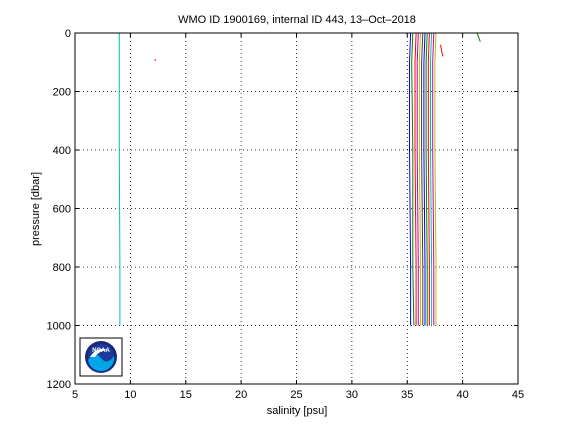 This screenshot has height=432, width=576. Describe the element at coordinates (59, 385) in the screenshot. I see `y-tick-label: 1200` at that location.